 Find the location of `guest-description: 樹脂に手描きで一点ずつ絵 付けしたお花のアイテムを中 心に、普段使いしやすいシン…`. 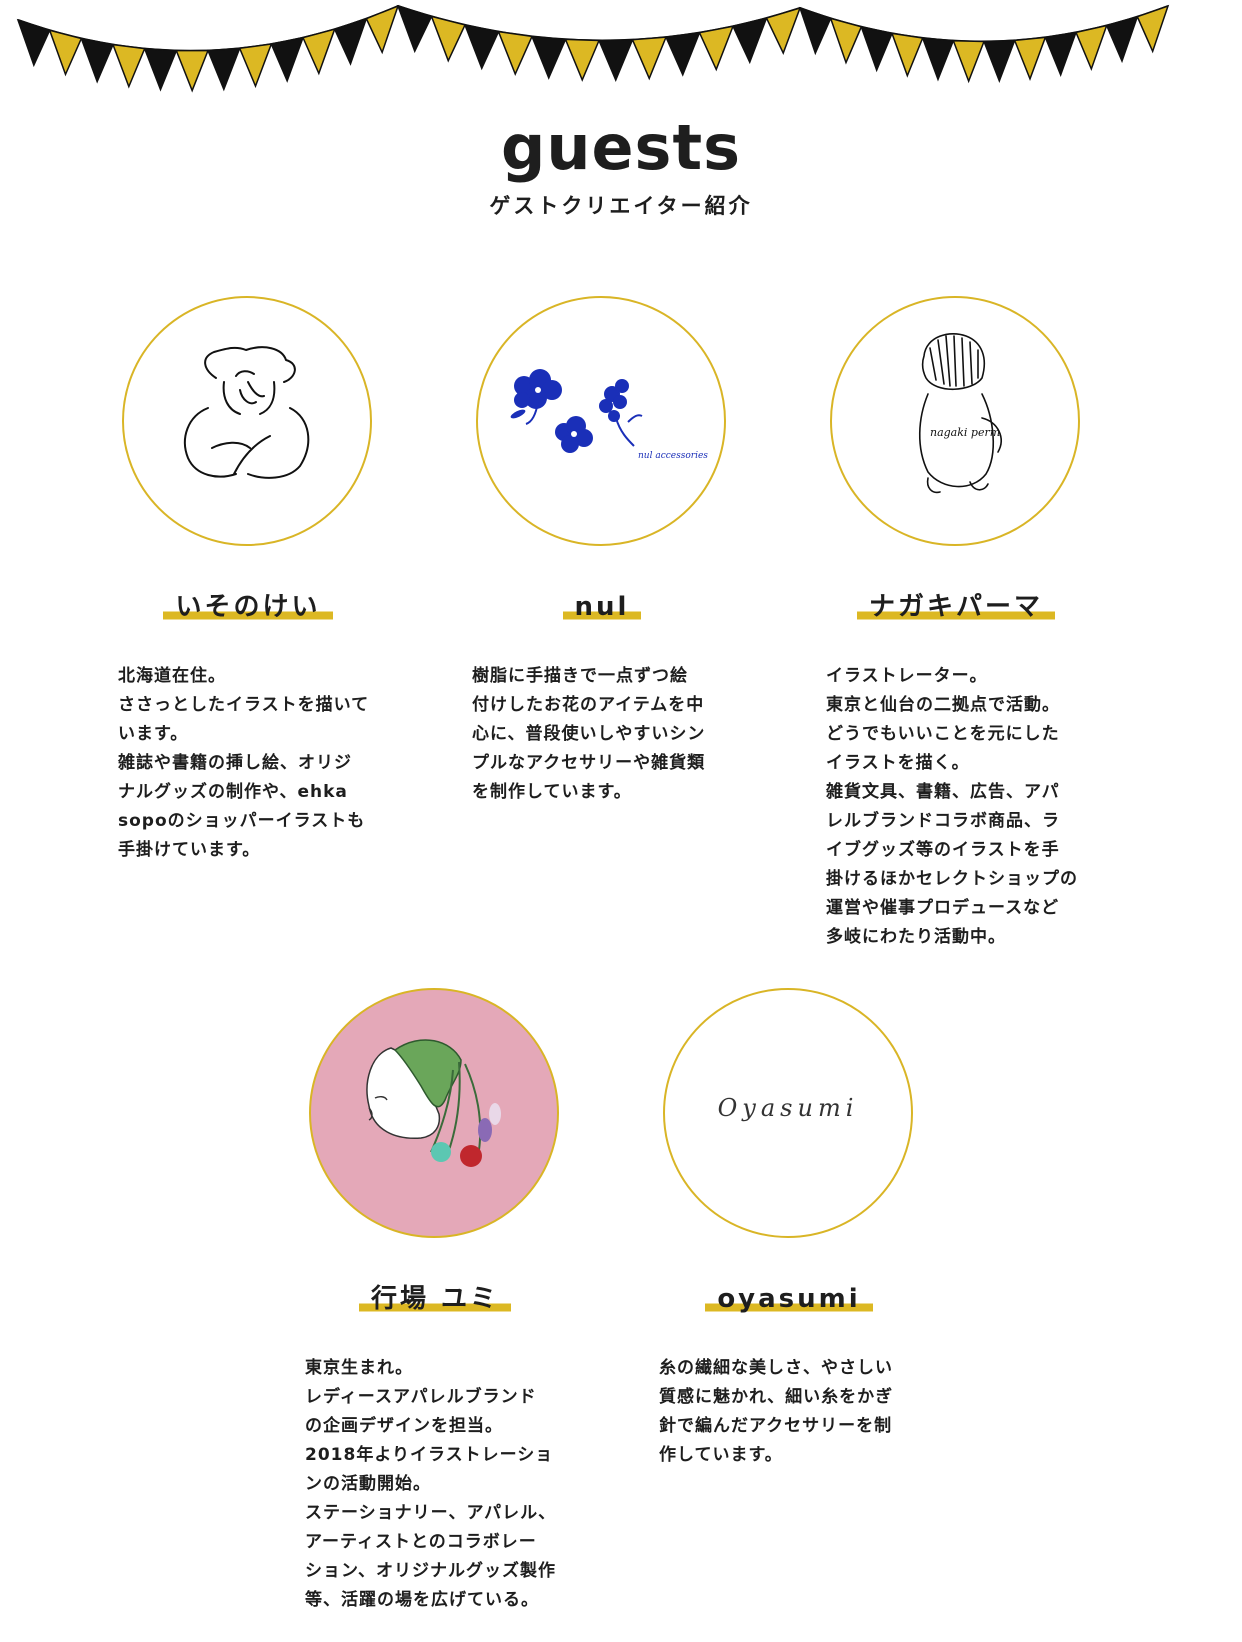

guest-description: 樹脂に手描きで一点ずつ絵 付けしたお花のアイテムを中 心に、普段使いしやすいシン… is located at coordinates (589, 734).